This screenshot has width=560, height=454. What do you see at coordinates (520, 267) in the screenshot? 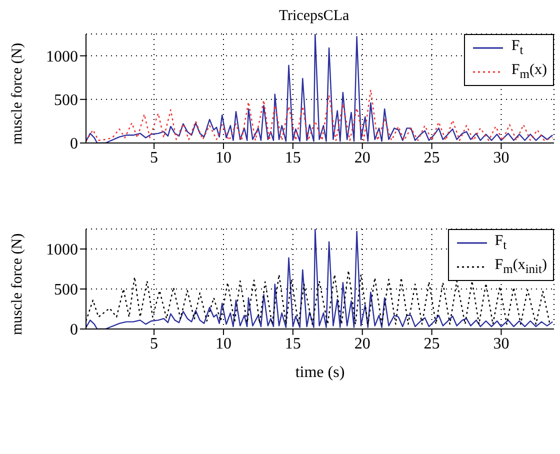
I see `legend-label: F$_{m}$(x$_{init}$)` at bounding box center [520, 267].